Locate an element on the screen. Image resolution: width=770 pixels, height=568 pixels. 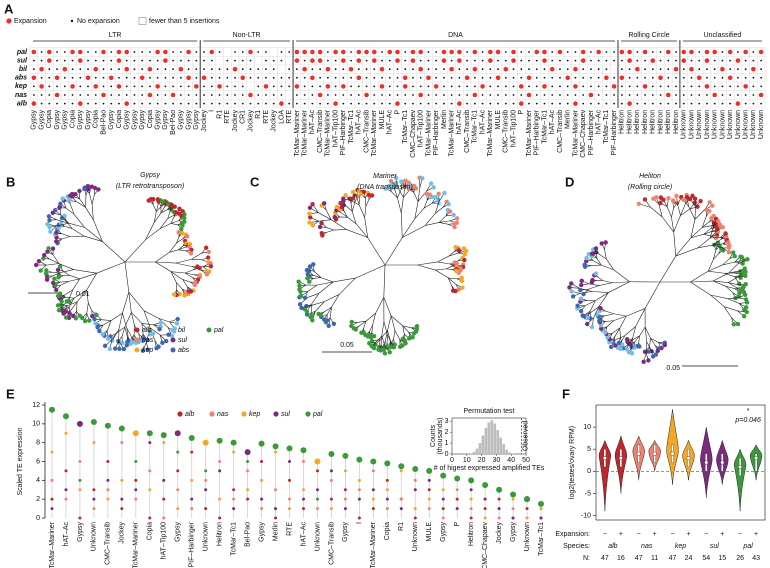
column-label: CMC–Transib is located at coordinates (506, 131).